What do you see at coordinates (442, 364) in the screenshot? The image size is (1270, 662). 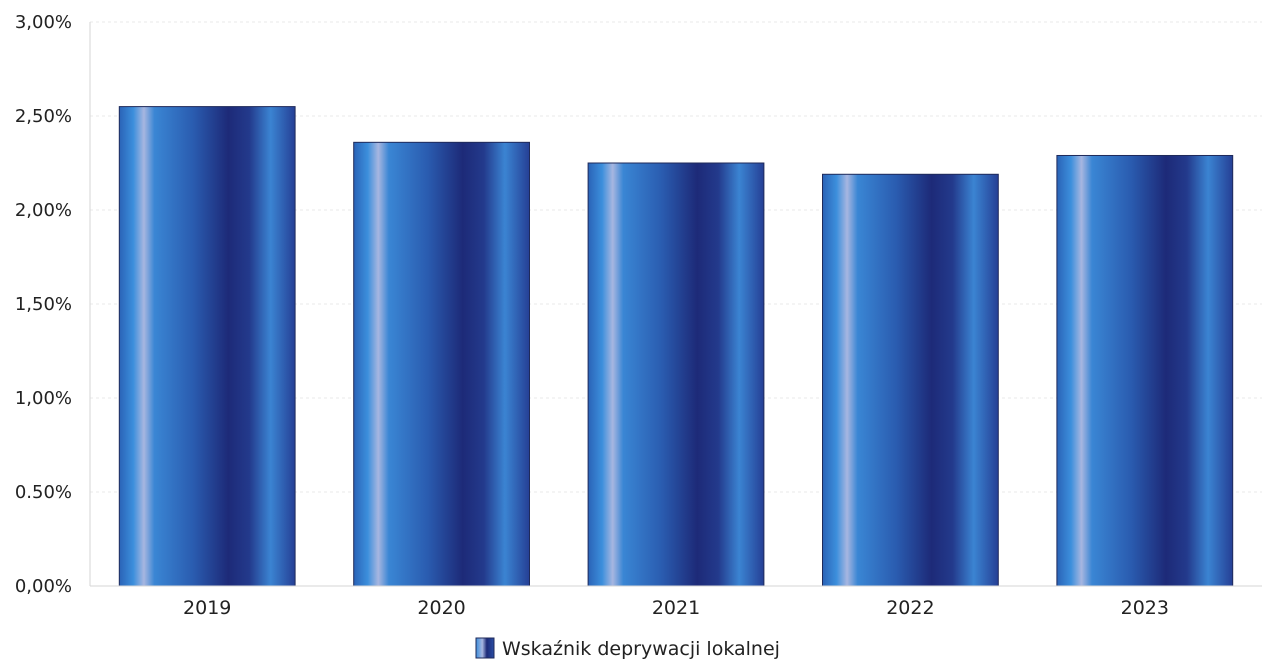 I see `bar-2020` at bounding box center [442, 364].